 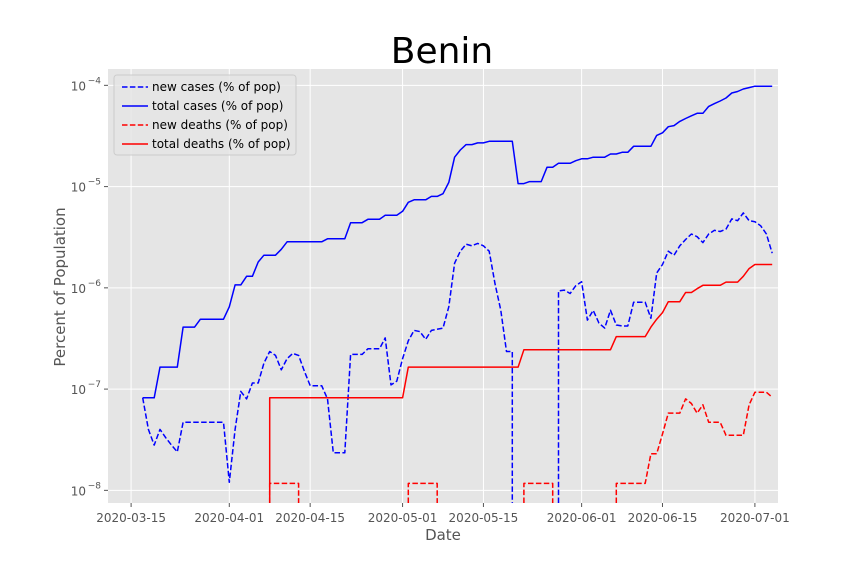 I want to click on x-tick-label: 2020-04-15, so click(x=310, y=518).